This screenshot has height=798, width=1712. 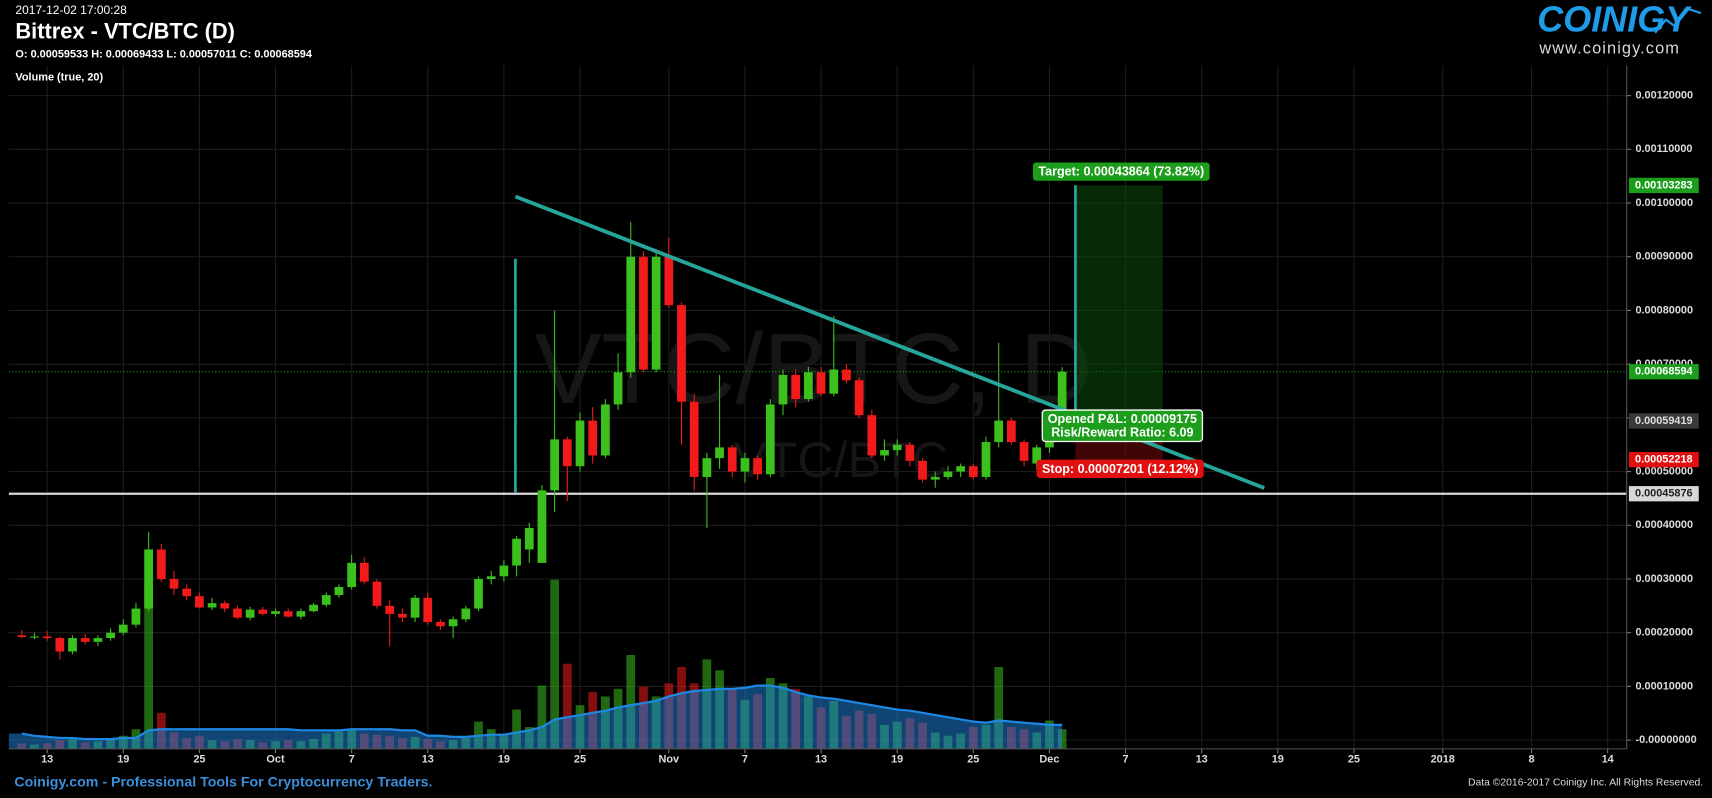 I want to click on target-label-text: Target: 0.00043864 (73.82%), so click(x=1121, y=172).